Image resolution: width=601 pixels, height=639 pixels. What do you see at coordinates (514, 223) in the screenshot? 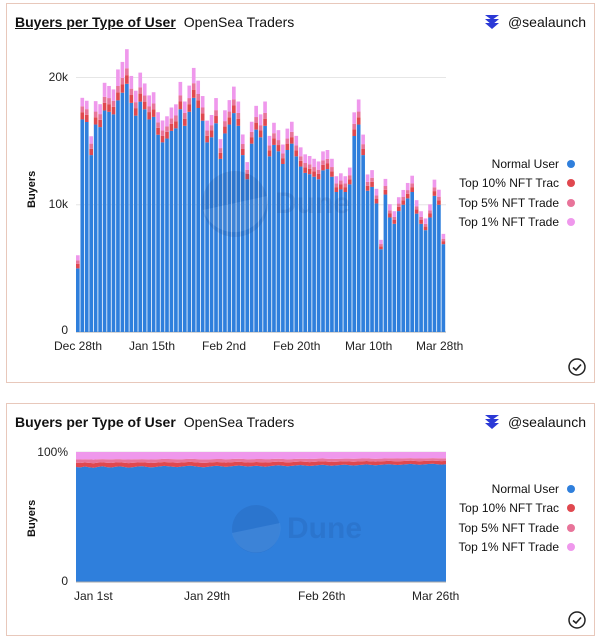
I see `legend-item-top1: Top 1% NFT Trade` at bounding box center [514, 223].